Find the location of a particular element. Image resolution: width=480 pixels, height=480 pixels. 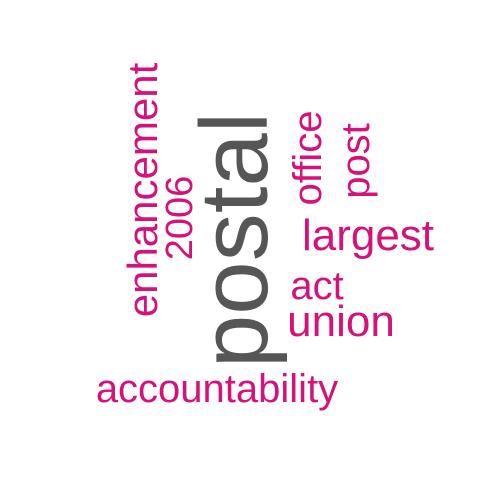

word-act: act is located at coordinates (317, 286).